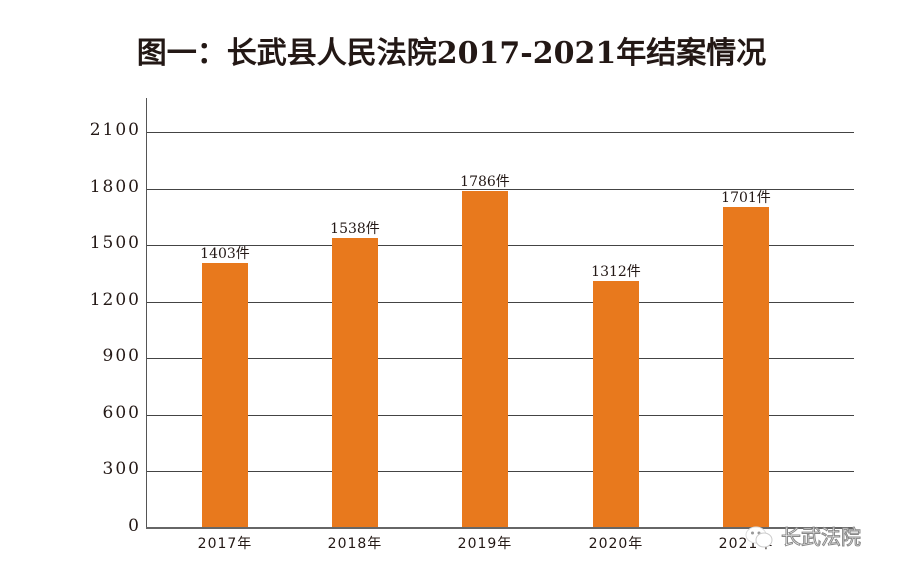 Image resolution: width=903 pixels, height=574 pixels. What do you see at coordinates (134, 526) in the screenshot?
I see `y-tick-label: 0` at bounding box center [134, 526].